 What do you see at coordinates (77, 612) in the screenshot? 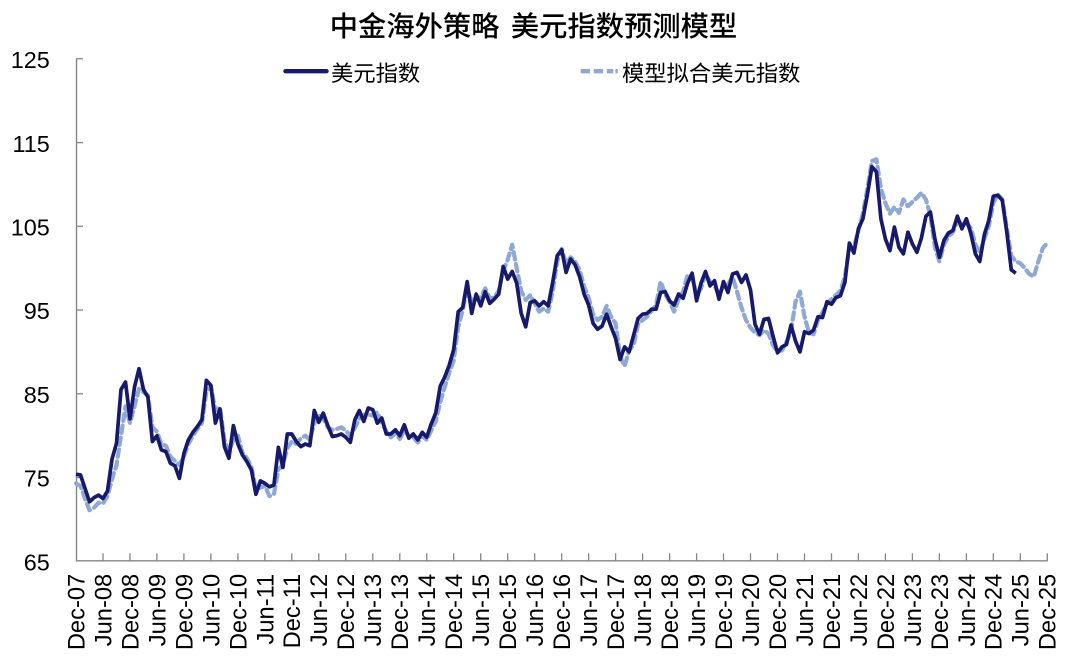
I see `svg-text: Dec-07` at bounding box center [77, 612].